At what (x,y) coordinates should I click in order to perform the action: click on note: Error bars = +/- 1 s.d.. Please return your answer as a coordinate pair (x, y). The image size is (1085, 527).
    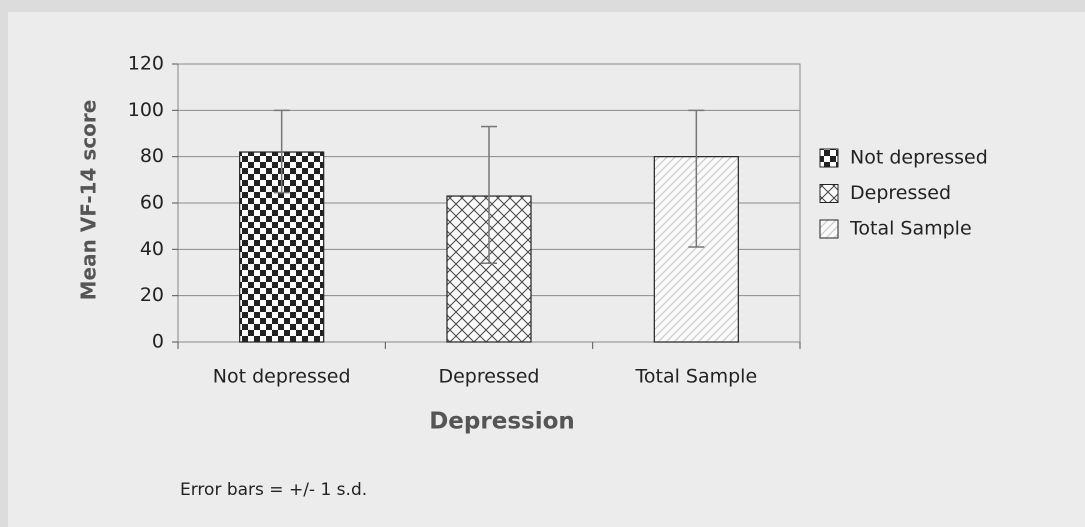
    Looking at the image, I should click on (273, 490).